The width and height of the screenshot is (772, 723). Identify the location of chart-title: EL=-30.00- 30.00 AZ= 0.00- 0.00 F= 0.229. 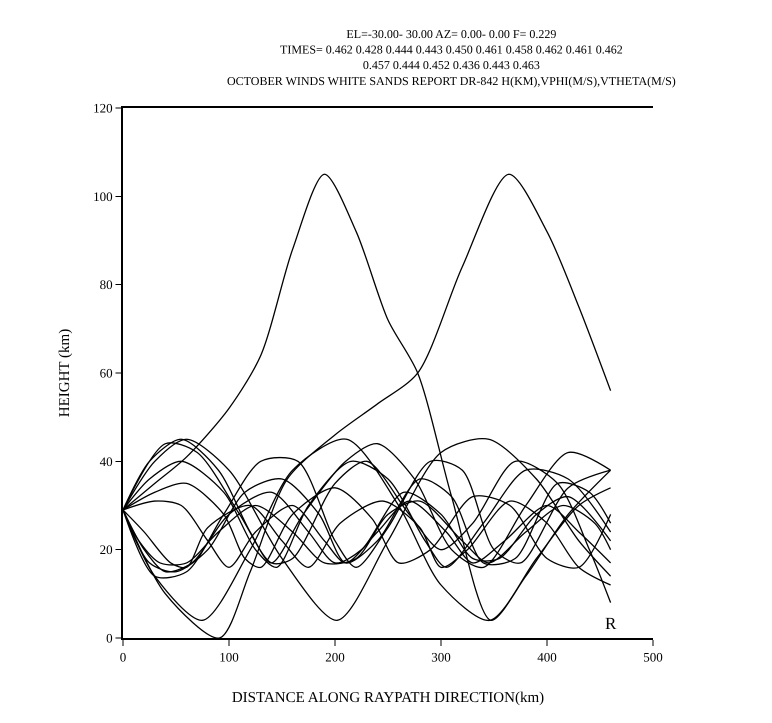
(451, 34).